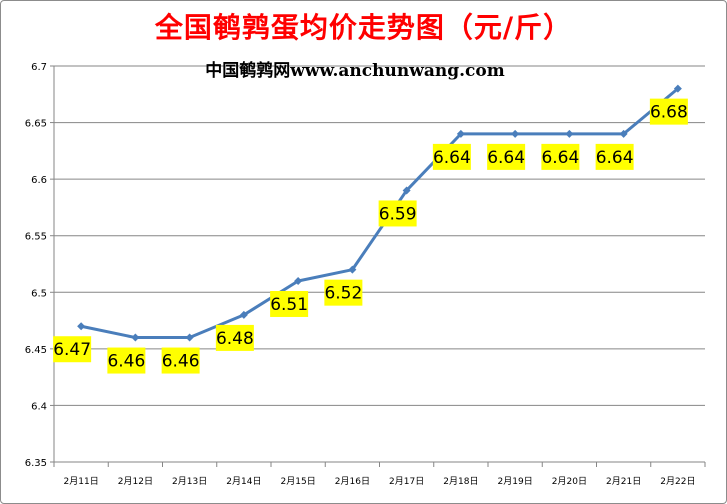  Describe the element at coordinates (36, 124) in the screenshot. I see `y-tick-label: 6.65` at that location.